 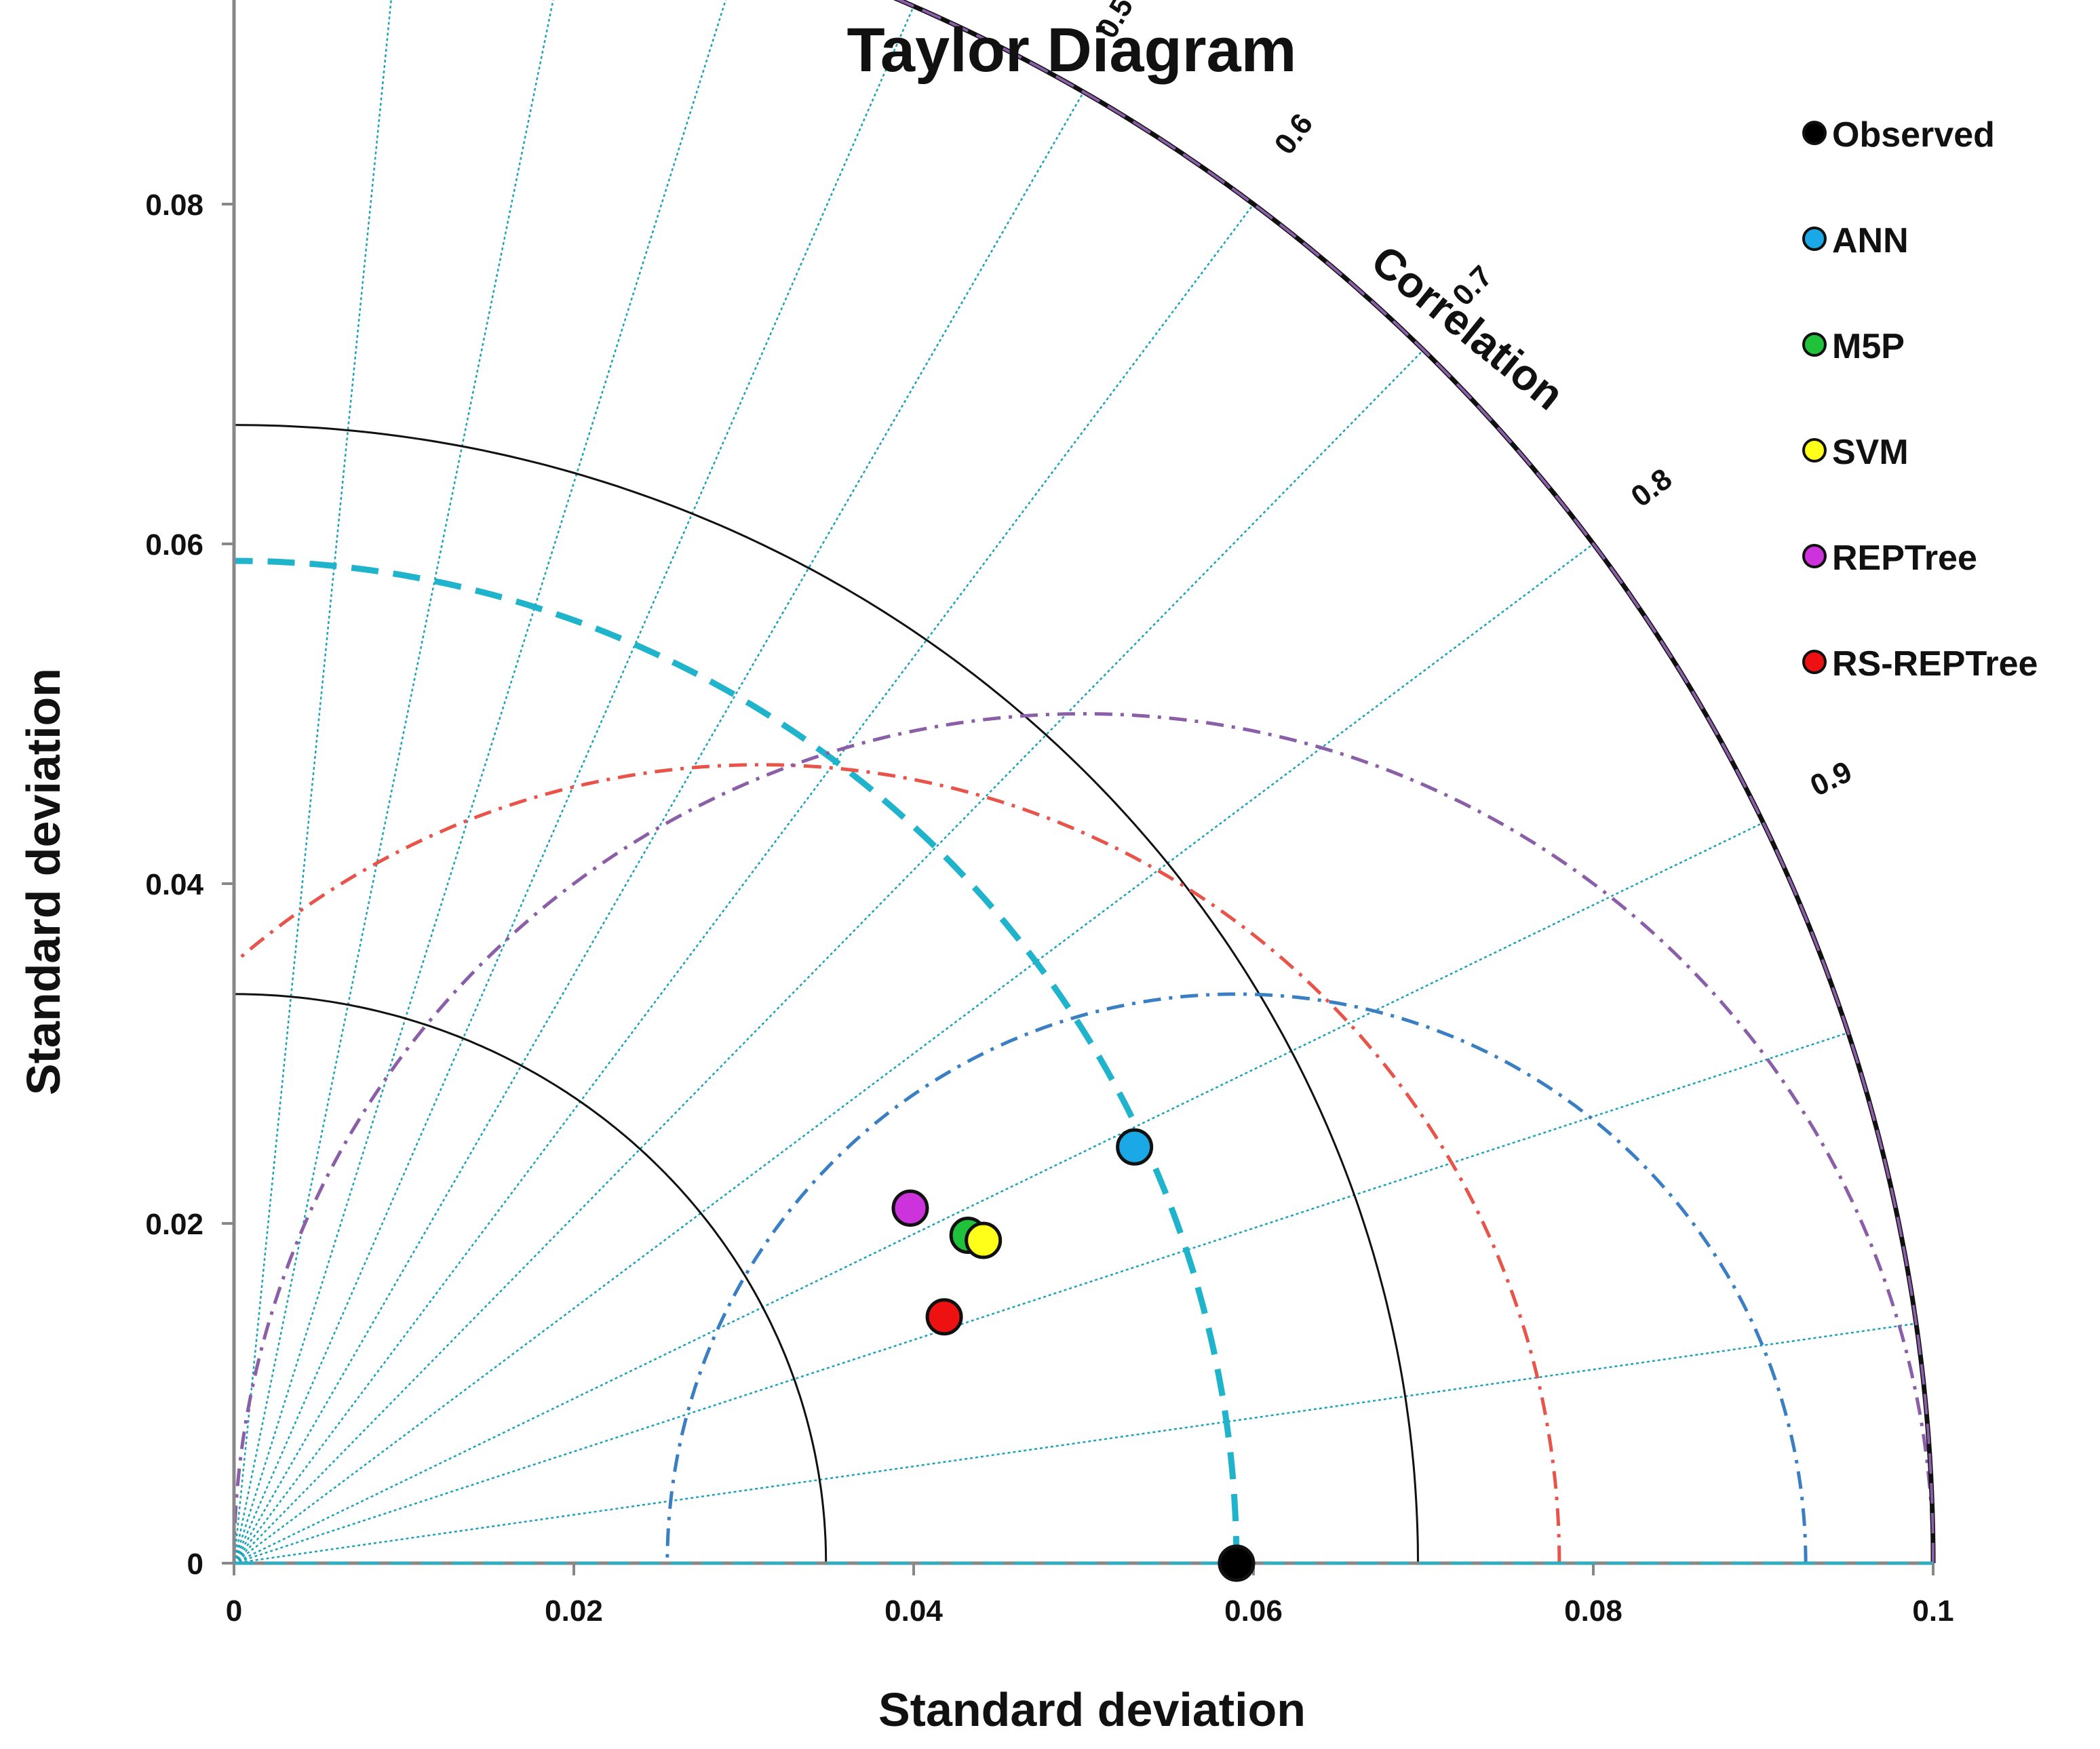 I want to click on x-tick-label: 0.1, so click(x=1932, y=1611).